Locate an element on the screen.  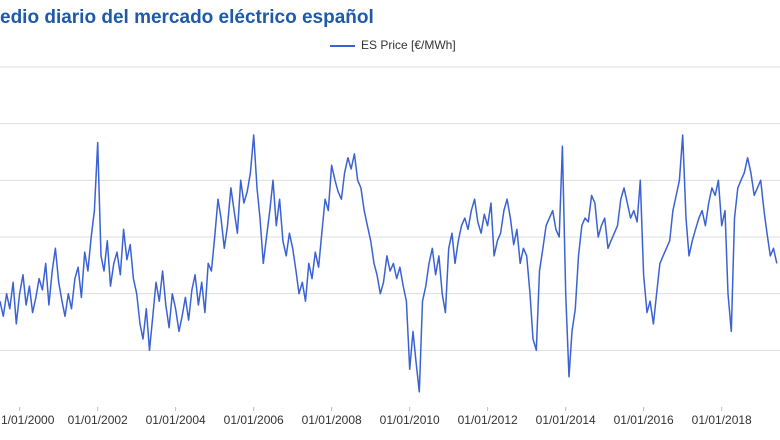
x-tick-label: 01/01/2012 is located at coordinates (488, 420).